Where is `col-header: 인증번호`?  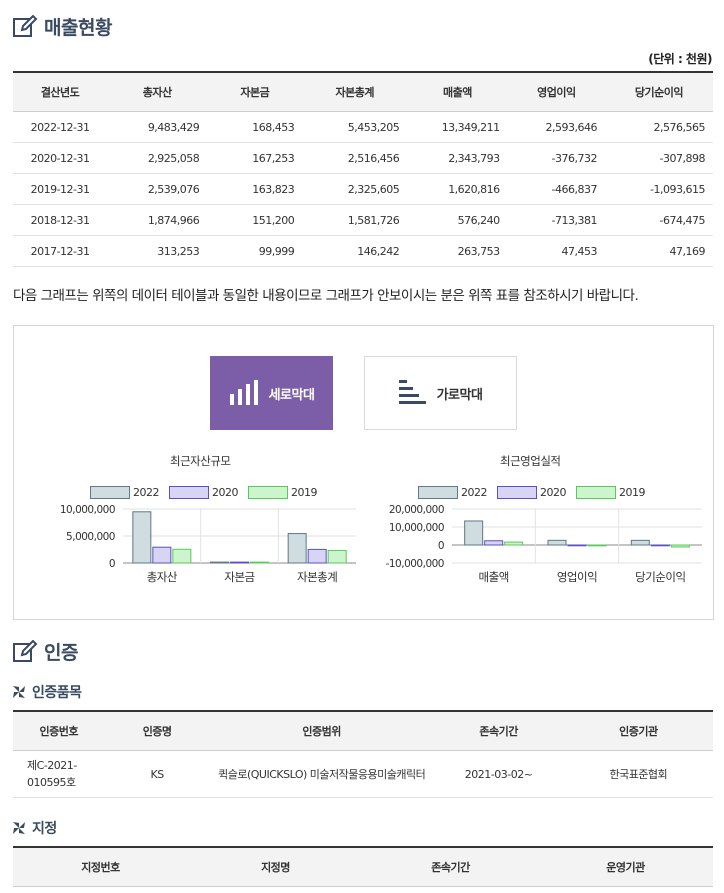
col-header: 인증번호 is located at coordinates (59, 730).